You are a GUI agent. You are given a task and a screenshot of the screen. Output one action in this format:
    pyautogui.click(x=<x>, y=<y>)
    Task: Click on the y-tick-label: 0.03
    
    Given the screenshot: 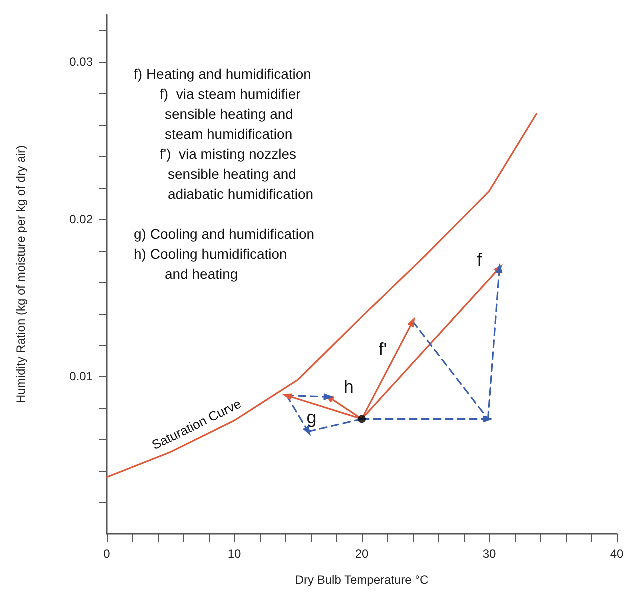 What is the action you would take?
    pyautogui.click(x=82, y=62)
    